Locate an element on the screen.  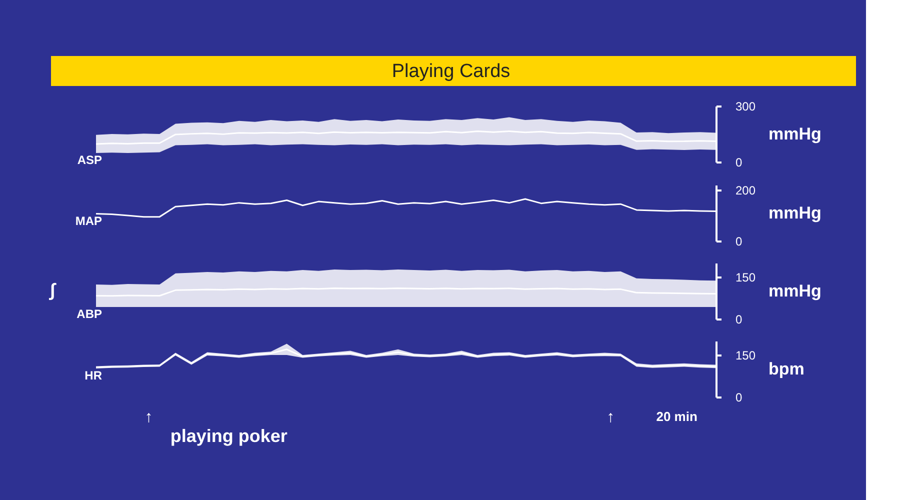
y-tick-label: 200 is located at coordinates (746, 191).